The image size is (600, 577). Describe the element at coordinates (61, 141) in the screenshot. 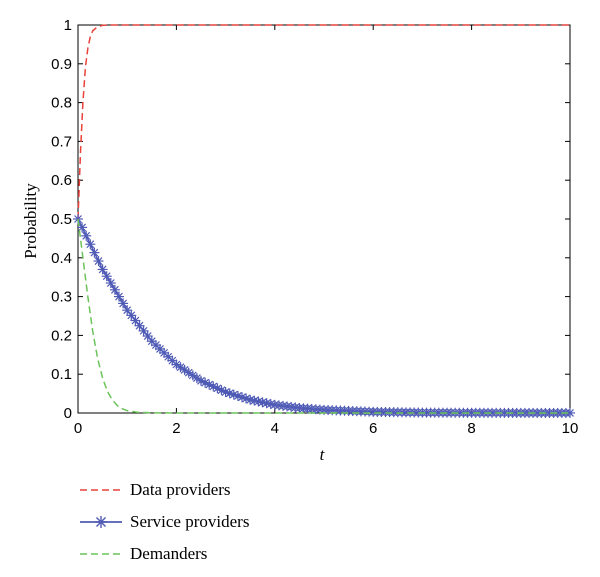

I see `y-tick-label: 0.7` at that location.